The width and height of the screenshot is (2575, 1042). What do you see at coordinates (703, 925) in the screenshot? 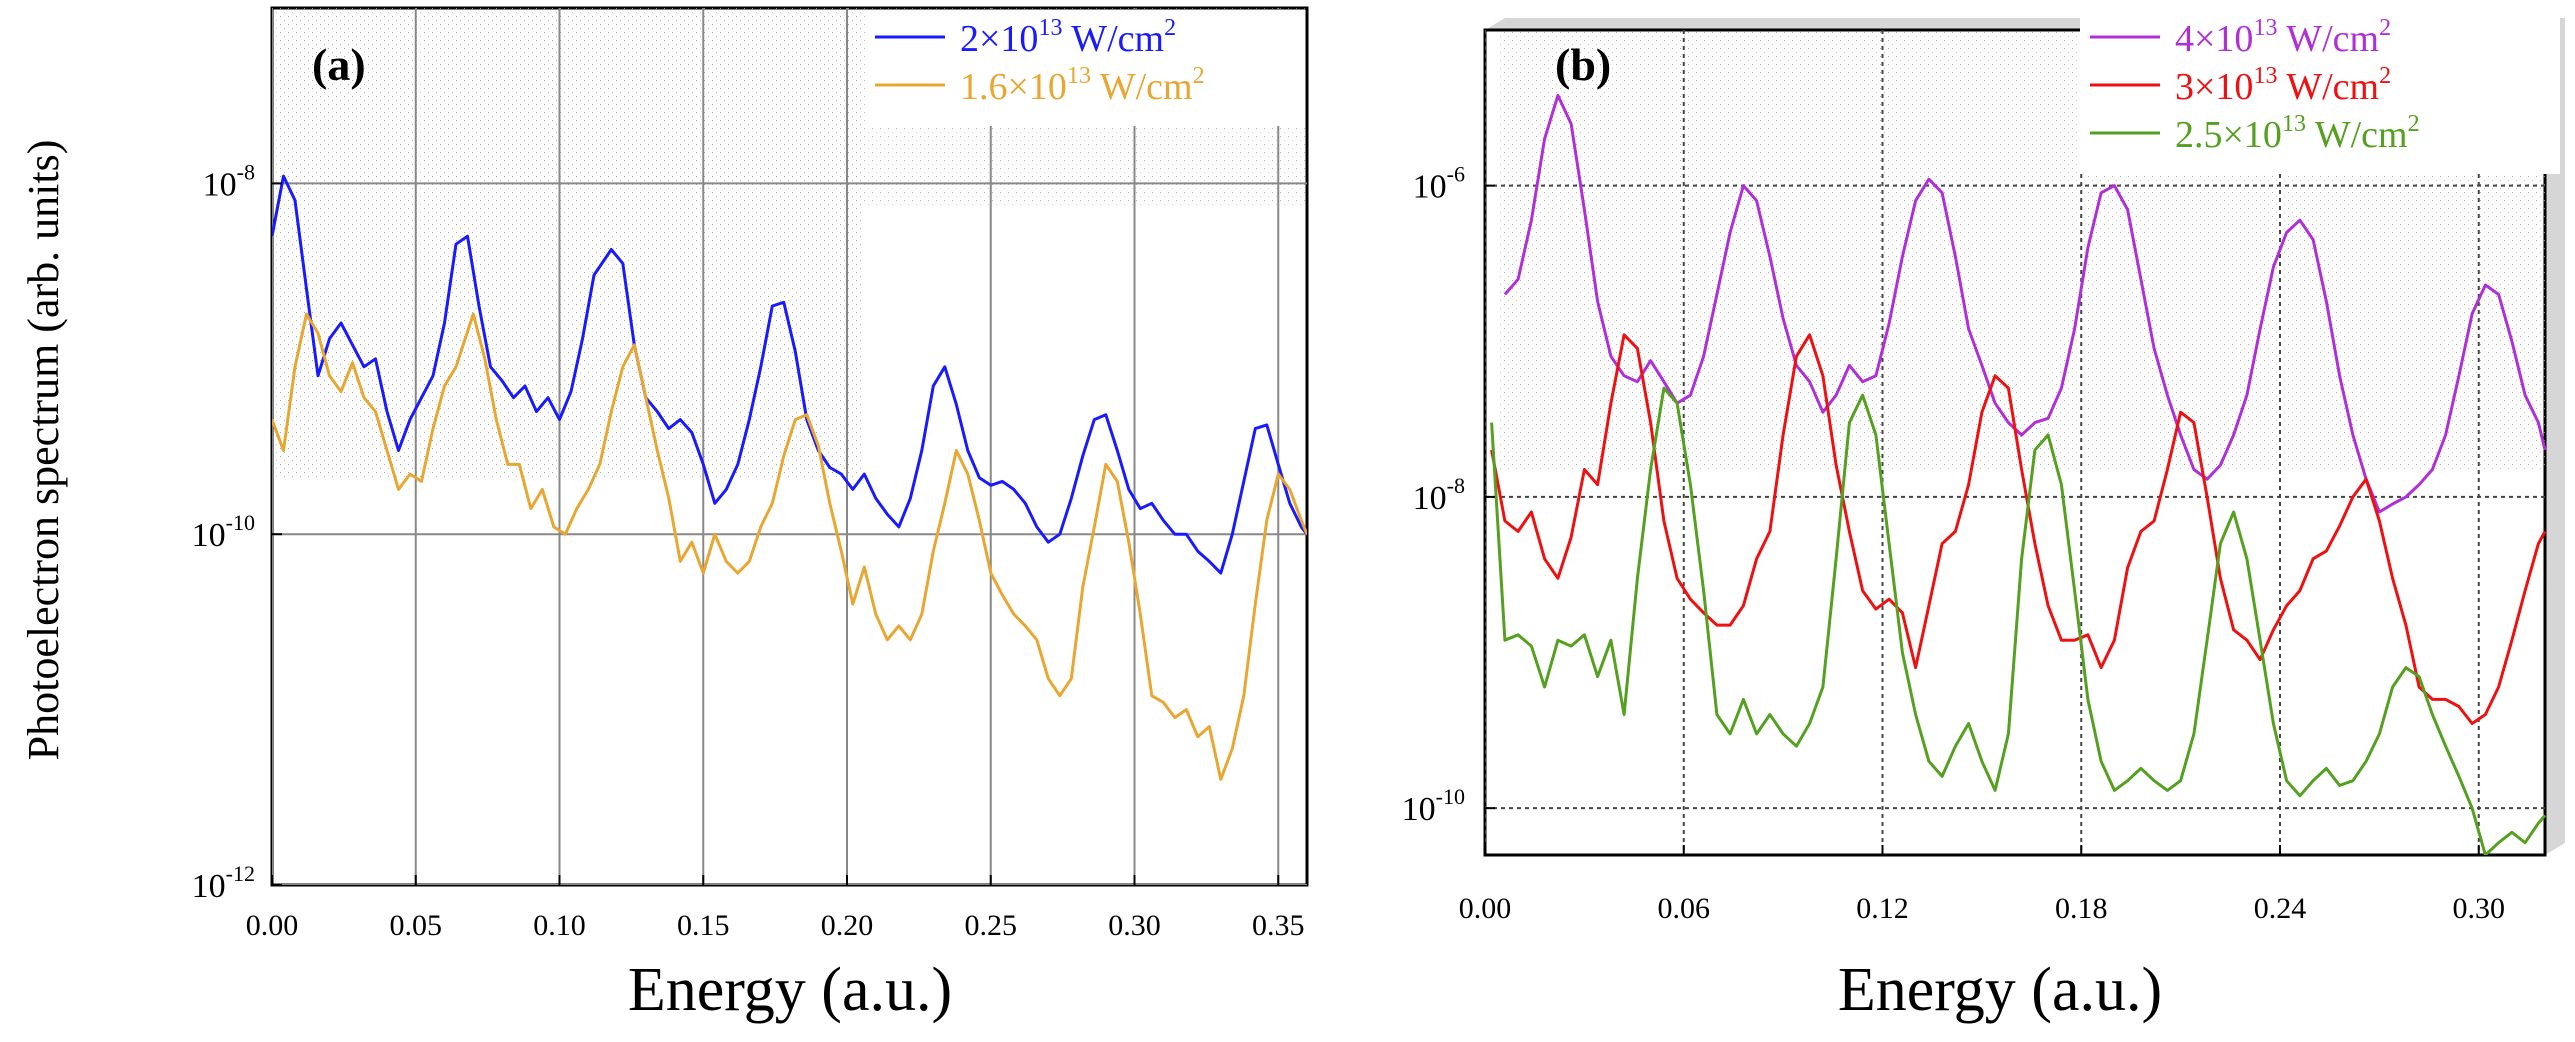
I see `x-tick-label: 0.15` at bounding box center [703, 925].